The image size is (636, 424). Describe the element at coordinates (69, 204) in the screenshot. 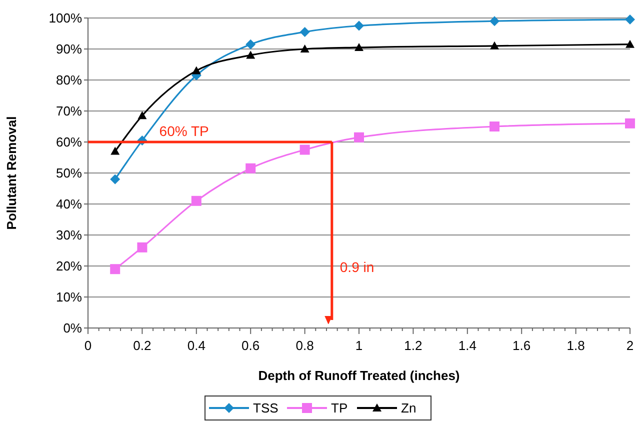

I see `y-tick-label: 40%` at that location.